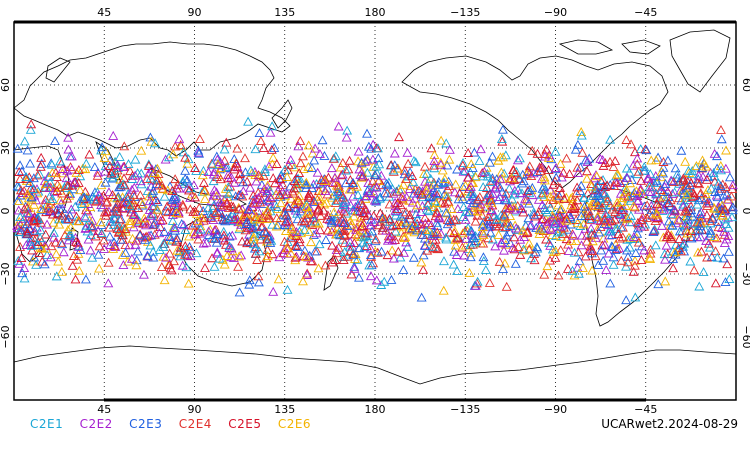 This screenshot has height=450, width=750. I want to click on lon-tick-label-bottom: 90, so click(195, 409).